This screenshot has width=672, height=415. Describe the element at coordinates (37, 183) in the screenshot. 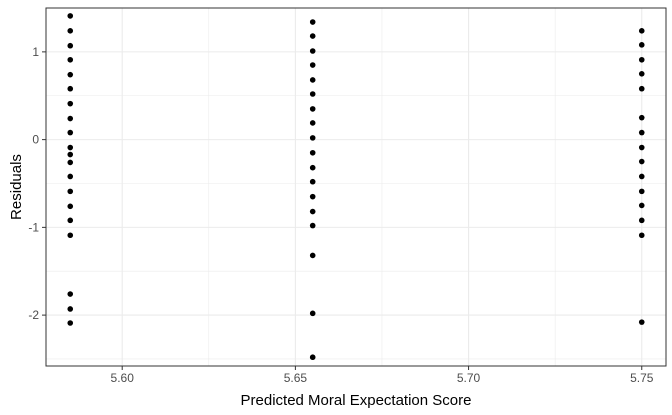

I see `y-axis-ticks: -2 -1 0 1` at that location.